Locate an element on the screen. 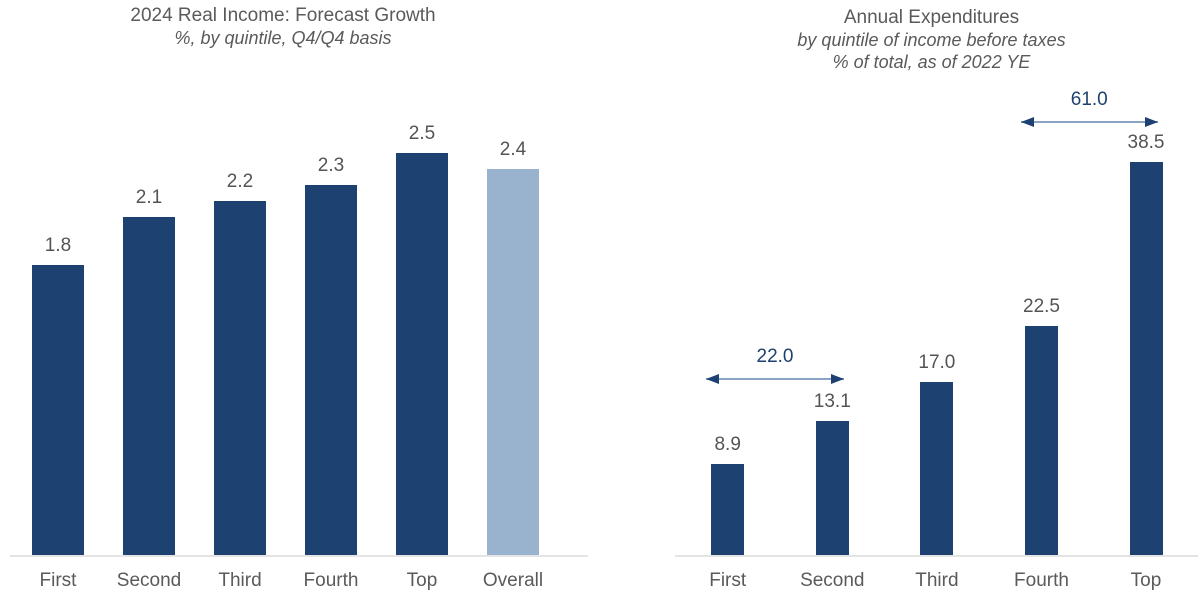 The height and width of the screenshot is (600, 1200). value-label-second: 2.1 is located at coordinates (149, 197).